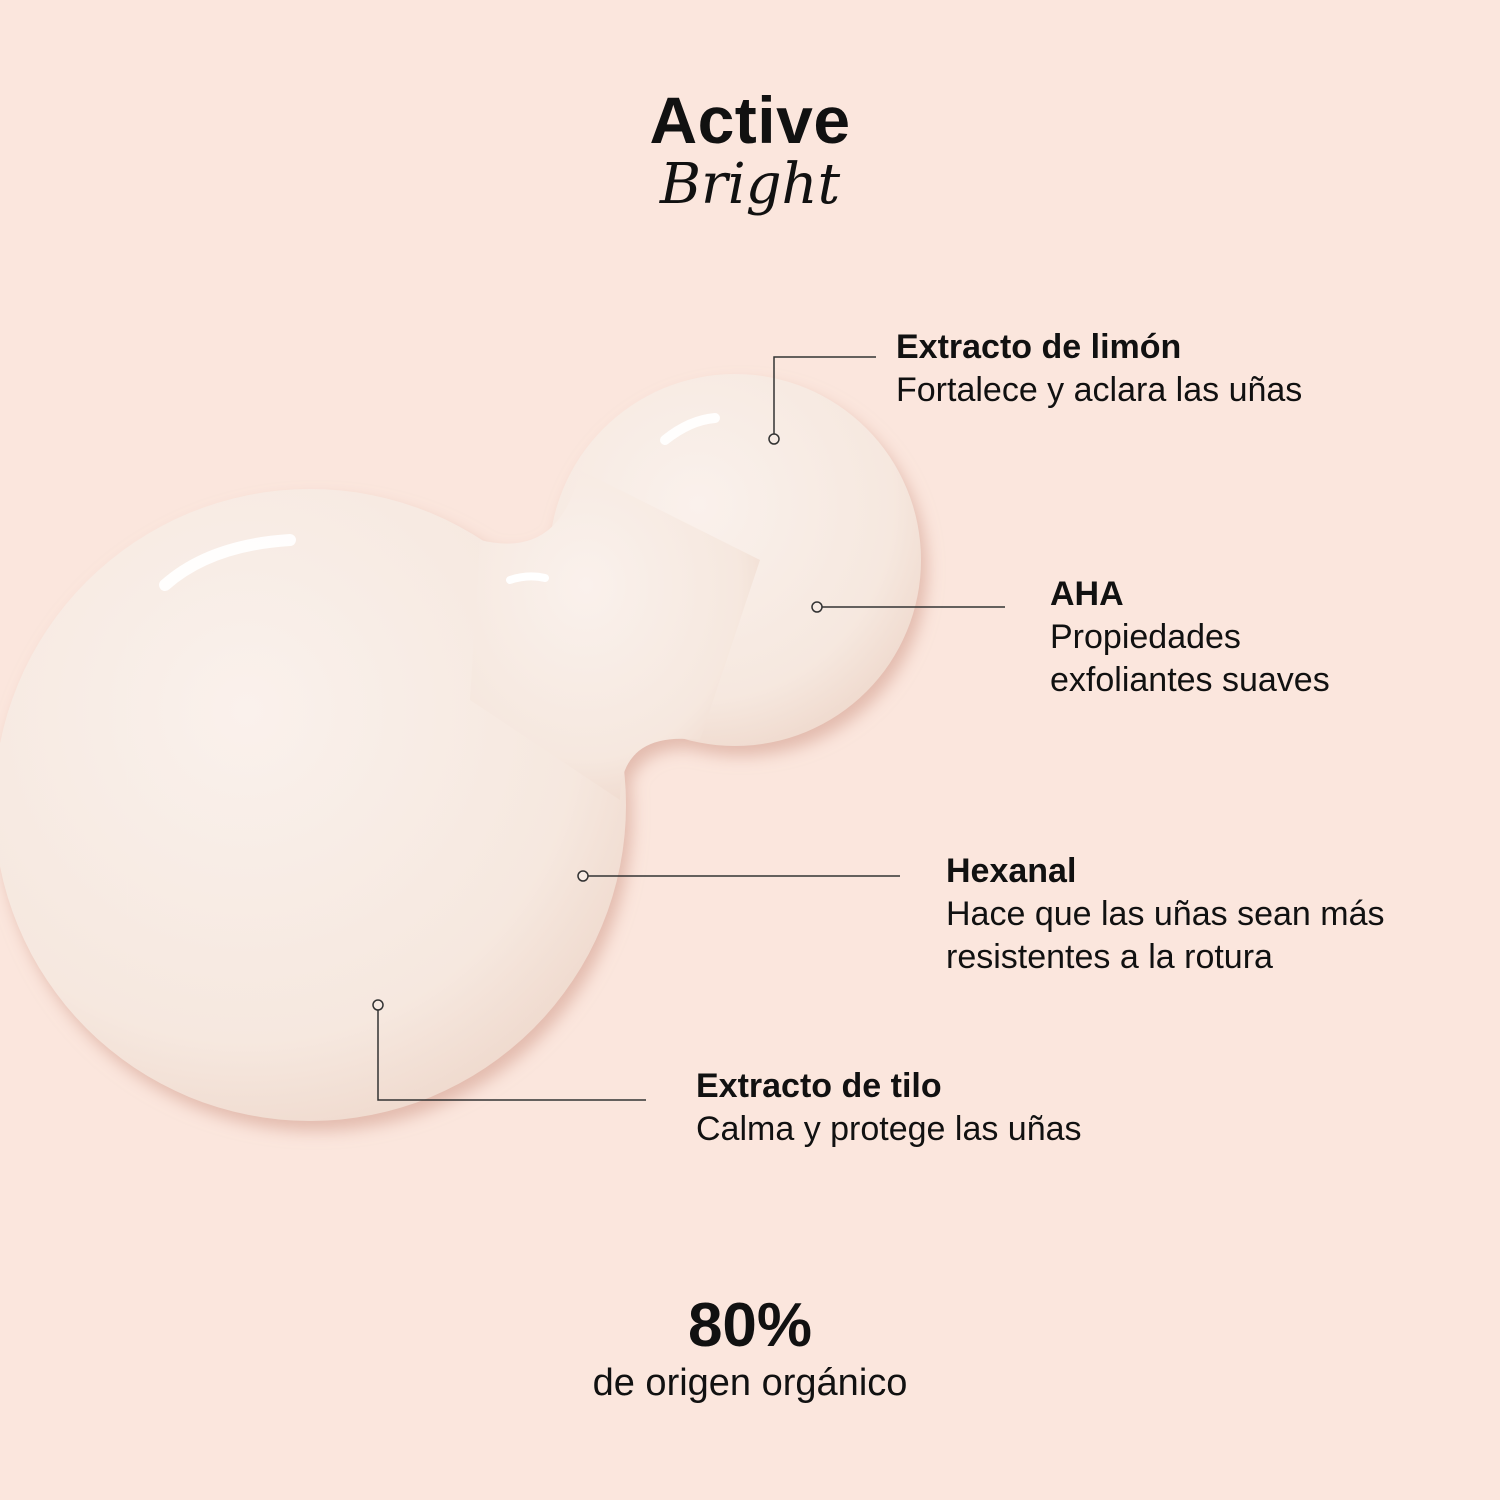  I want to click on product-subtitle: Bright, so click(750, 184).